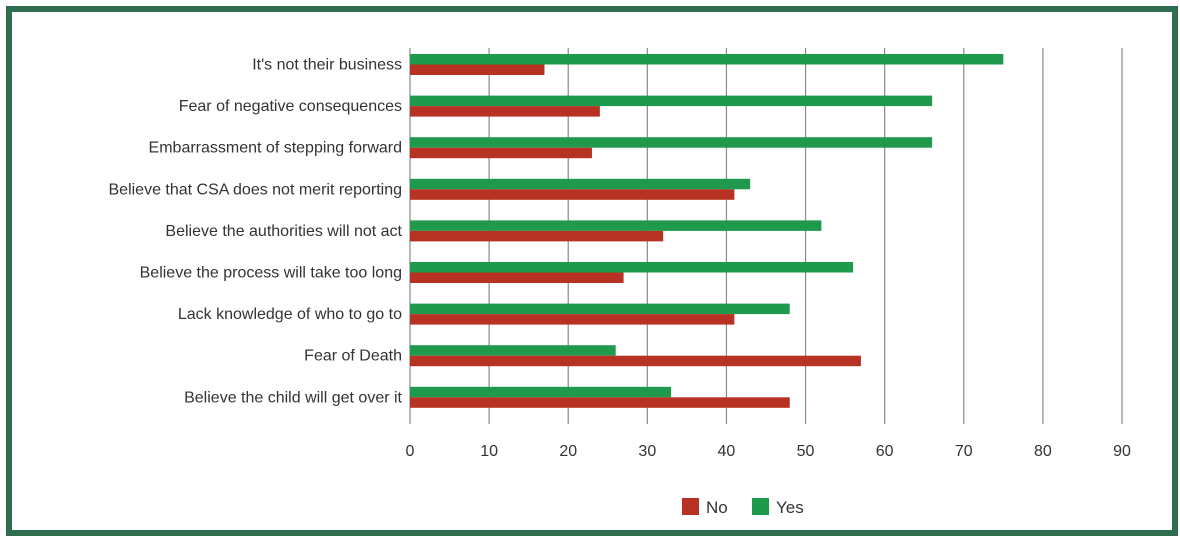  Describe the element at coordinates (353, 356) in the screenshot. I see `category-label-7: Fear of Death` at that location.